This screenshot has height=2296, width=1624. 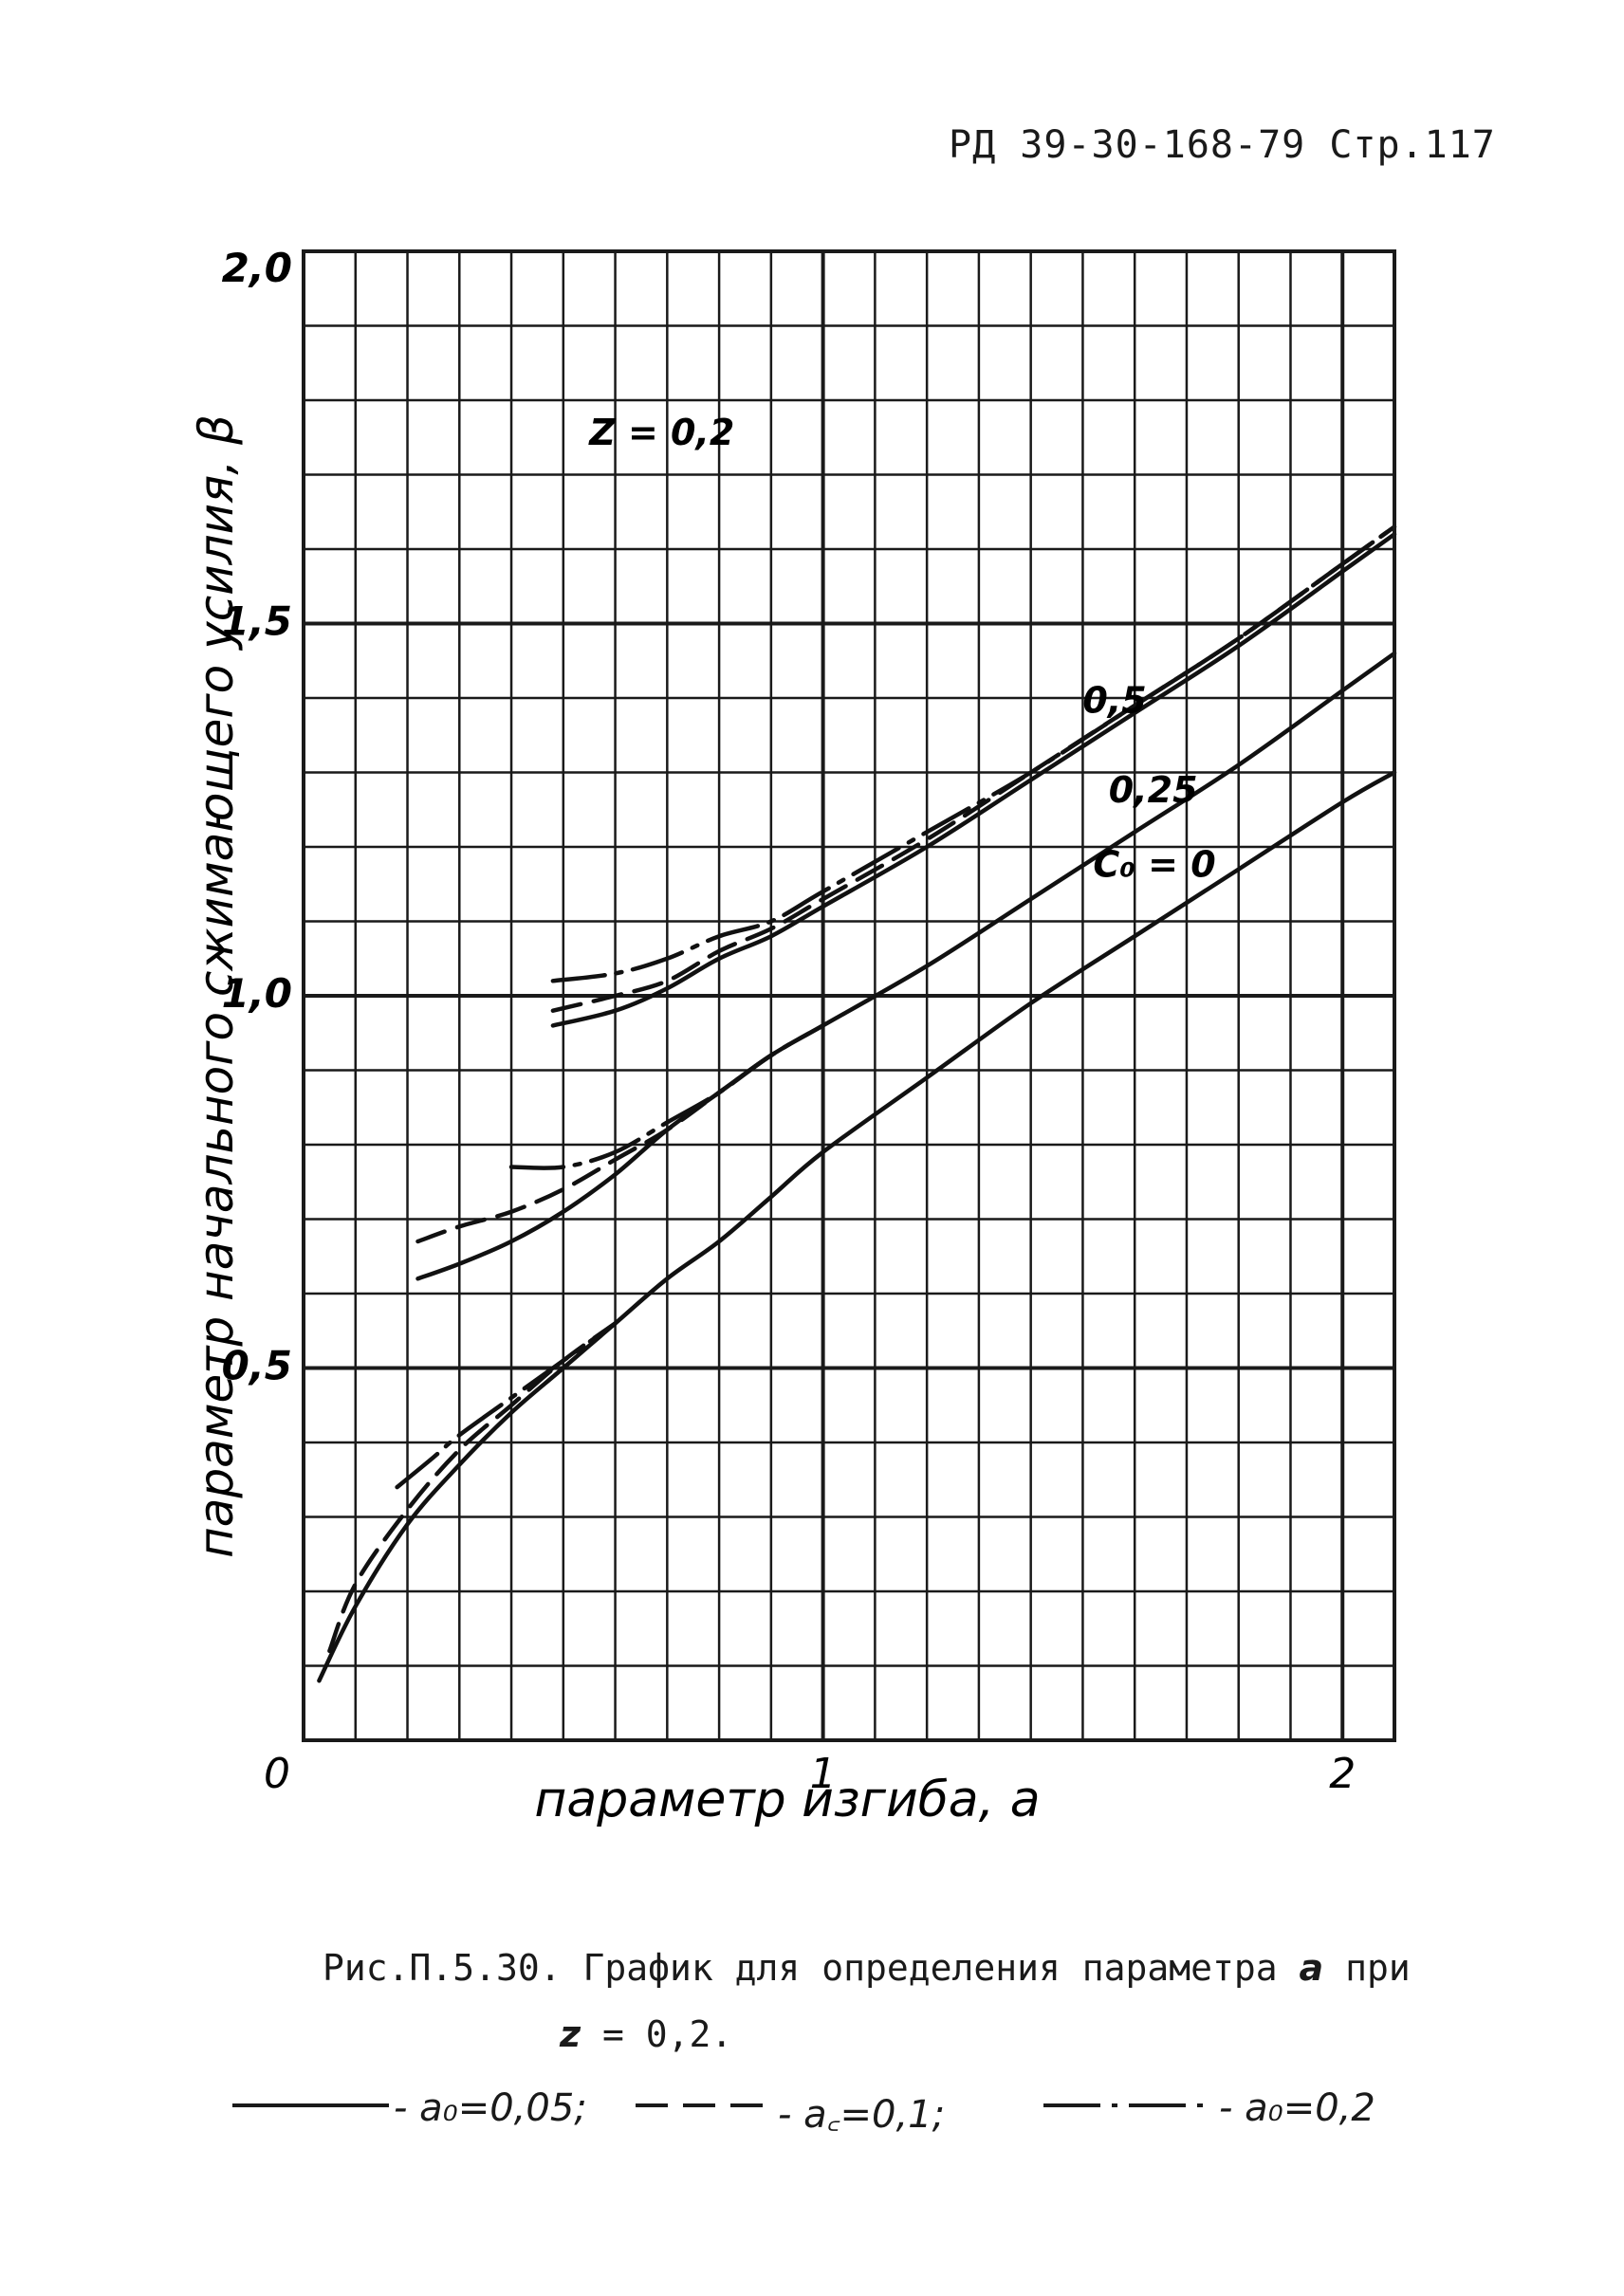 What do you see at coordinates (257, 621) in the screenshot?
I see `y-tick-label: 1,5` at bounding box center [257, 621].